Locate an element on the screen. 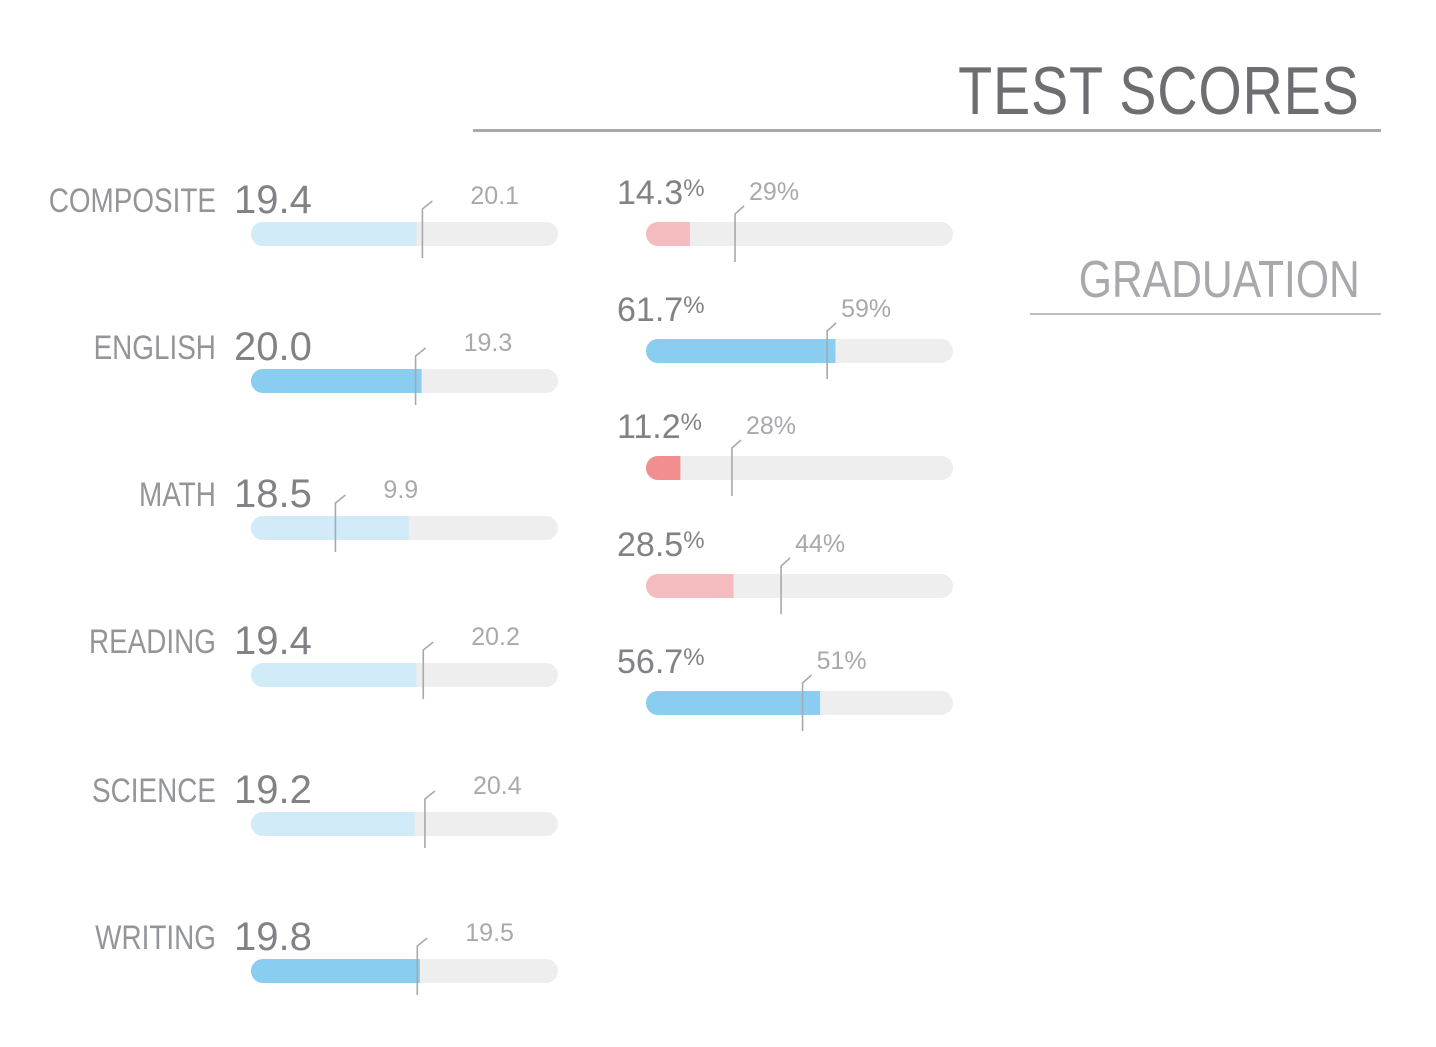 This screenshot has width=1436, height=1047. benchmark-label: 20.4 is located at coordinates (497, 786).